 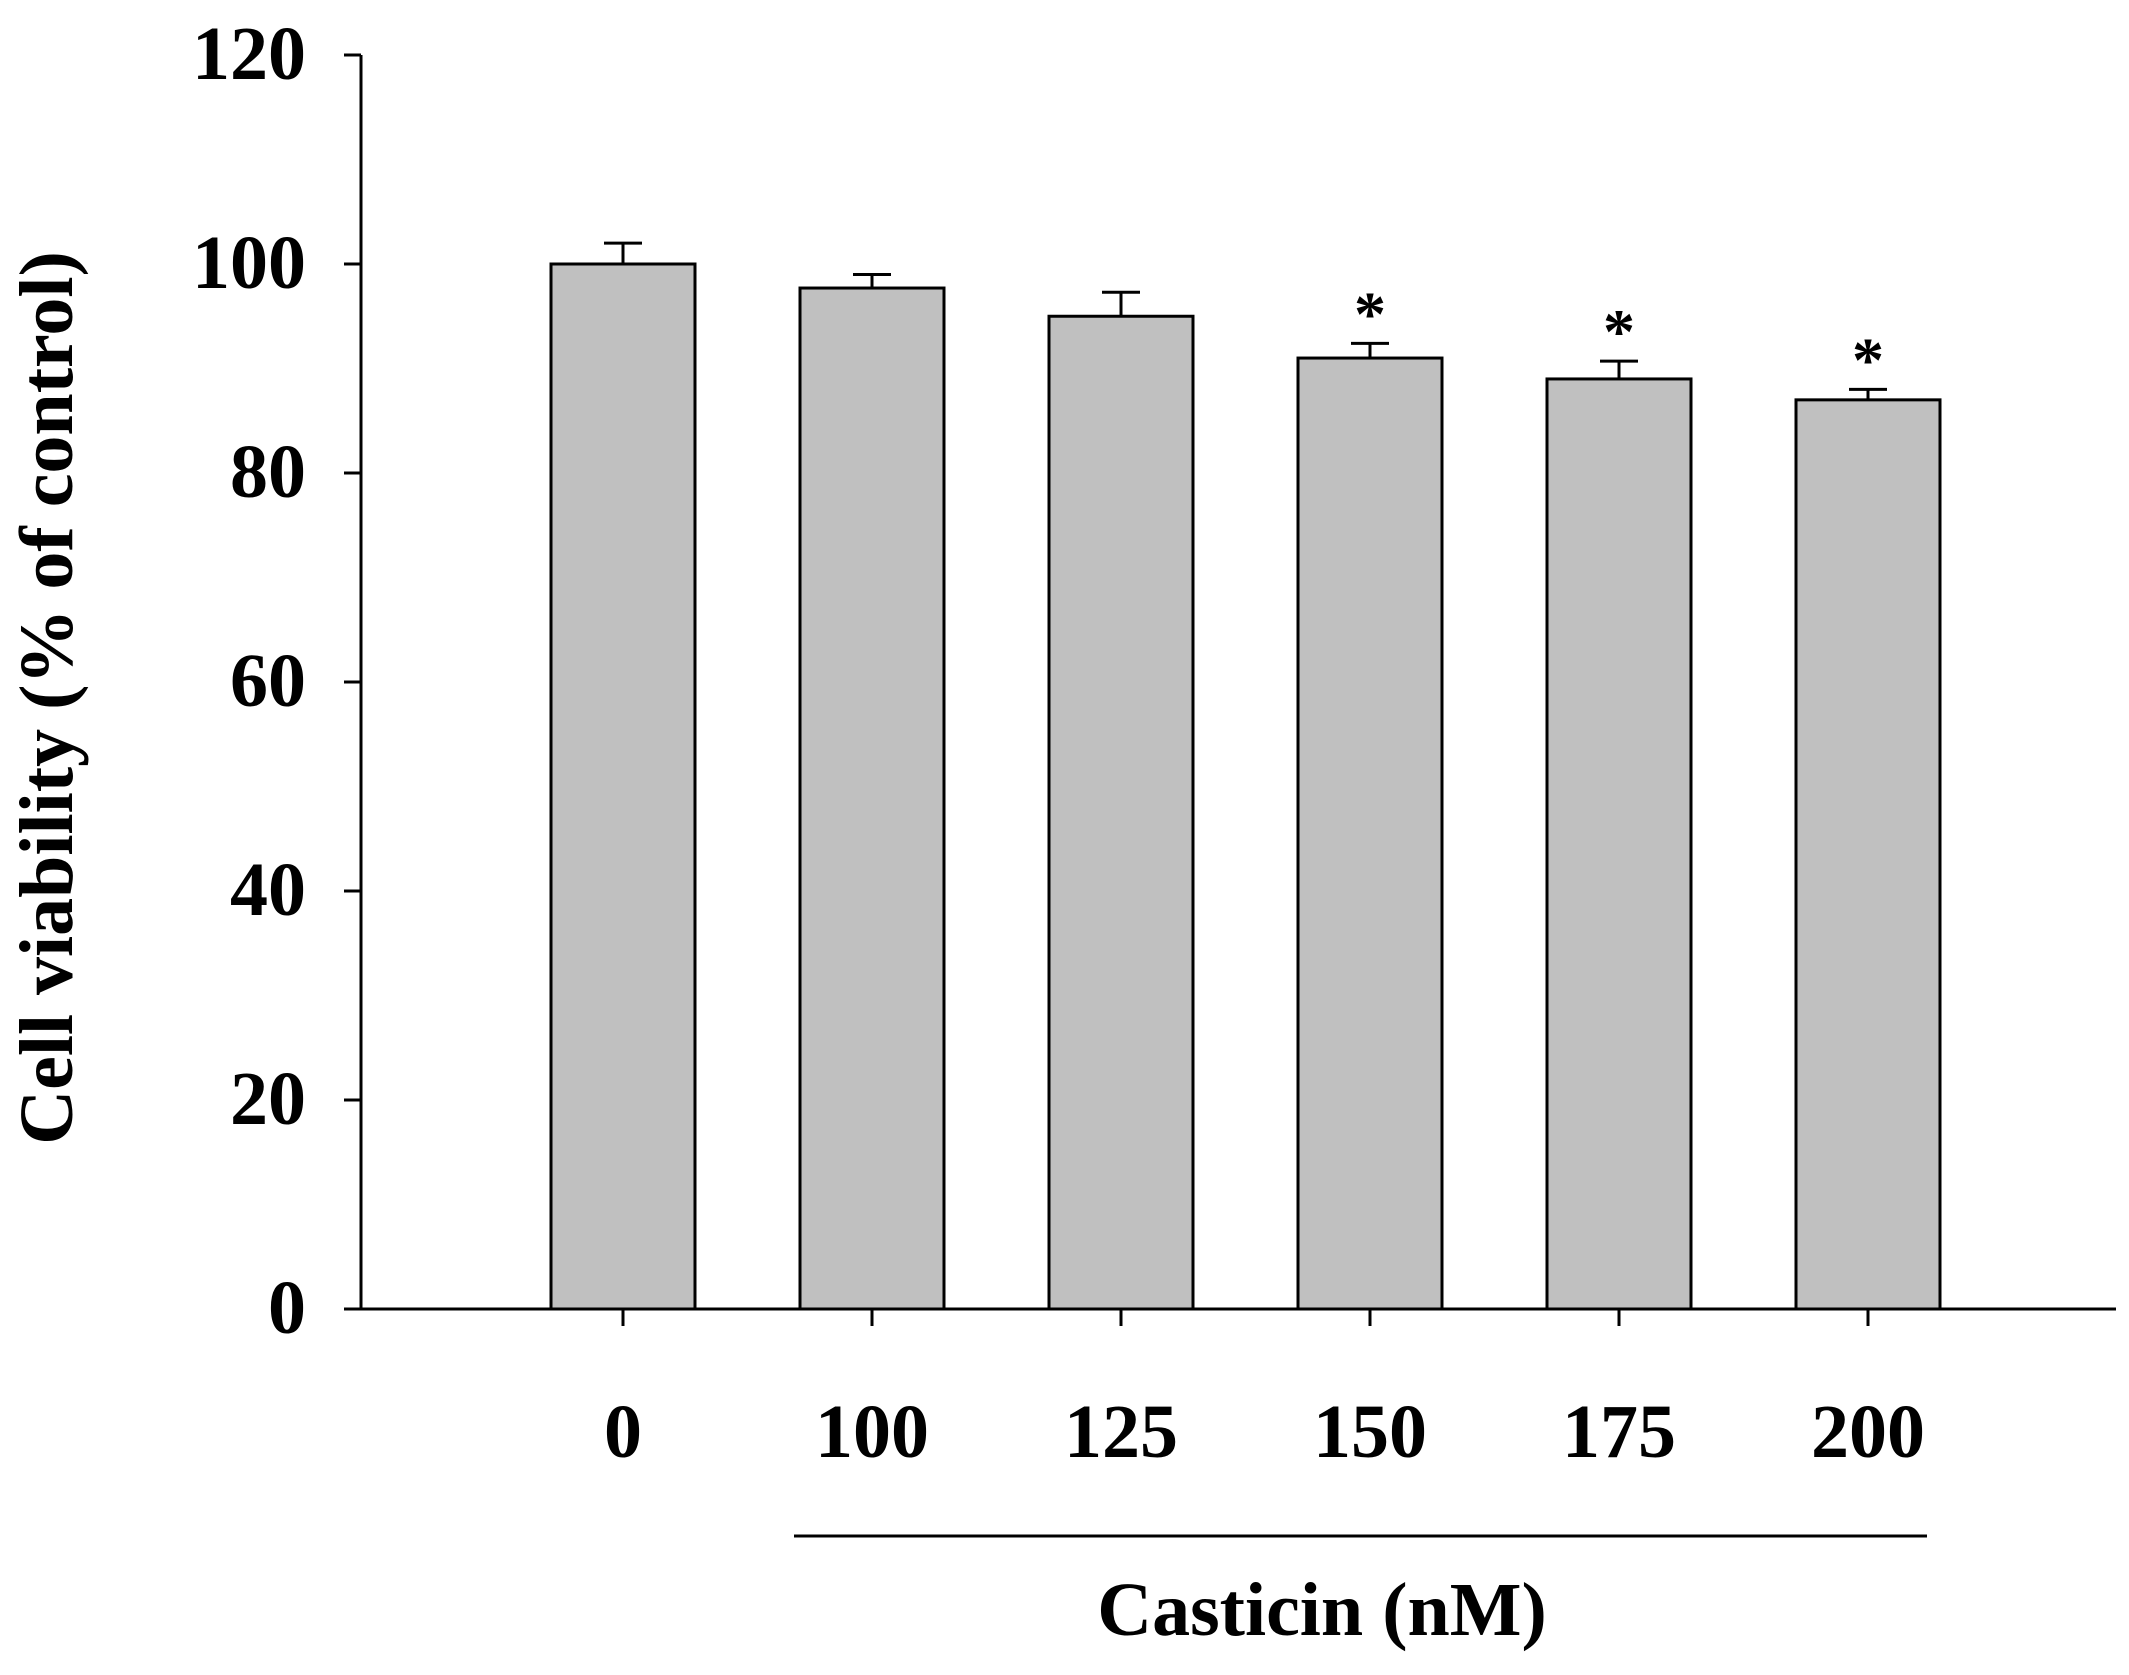 I want to click on x-tick-label-200: 200, so click(x=1868, y=1432).